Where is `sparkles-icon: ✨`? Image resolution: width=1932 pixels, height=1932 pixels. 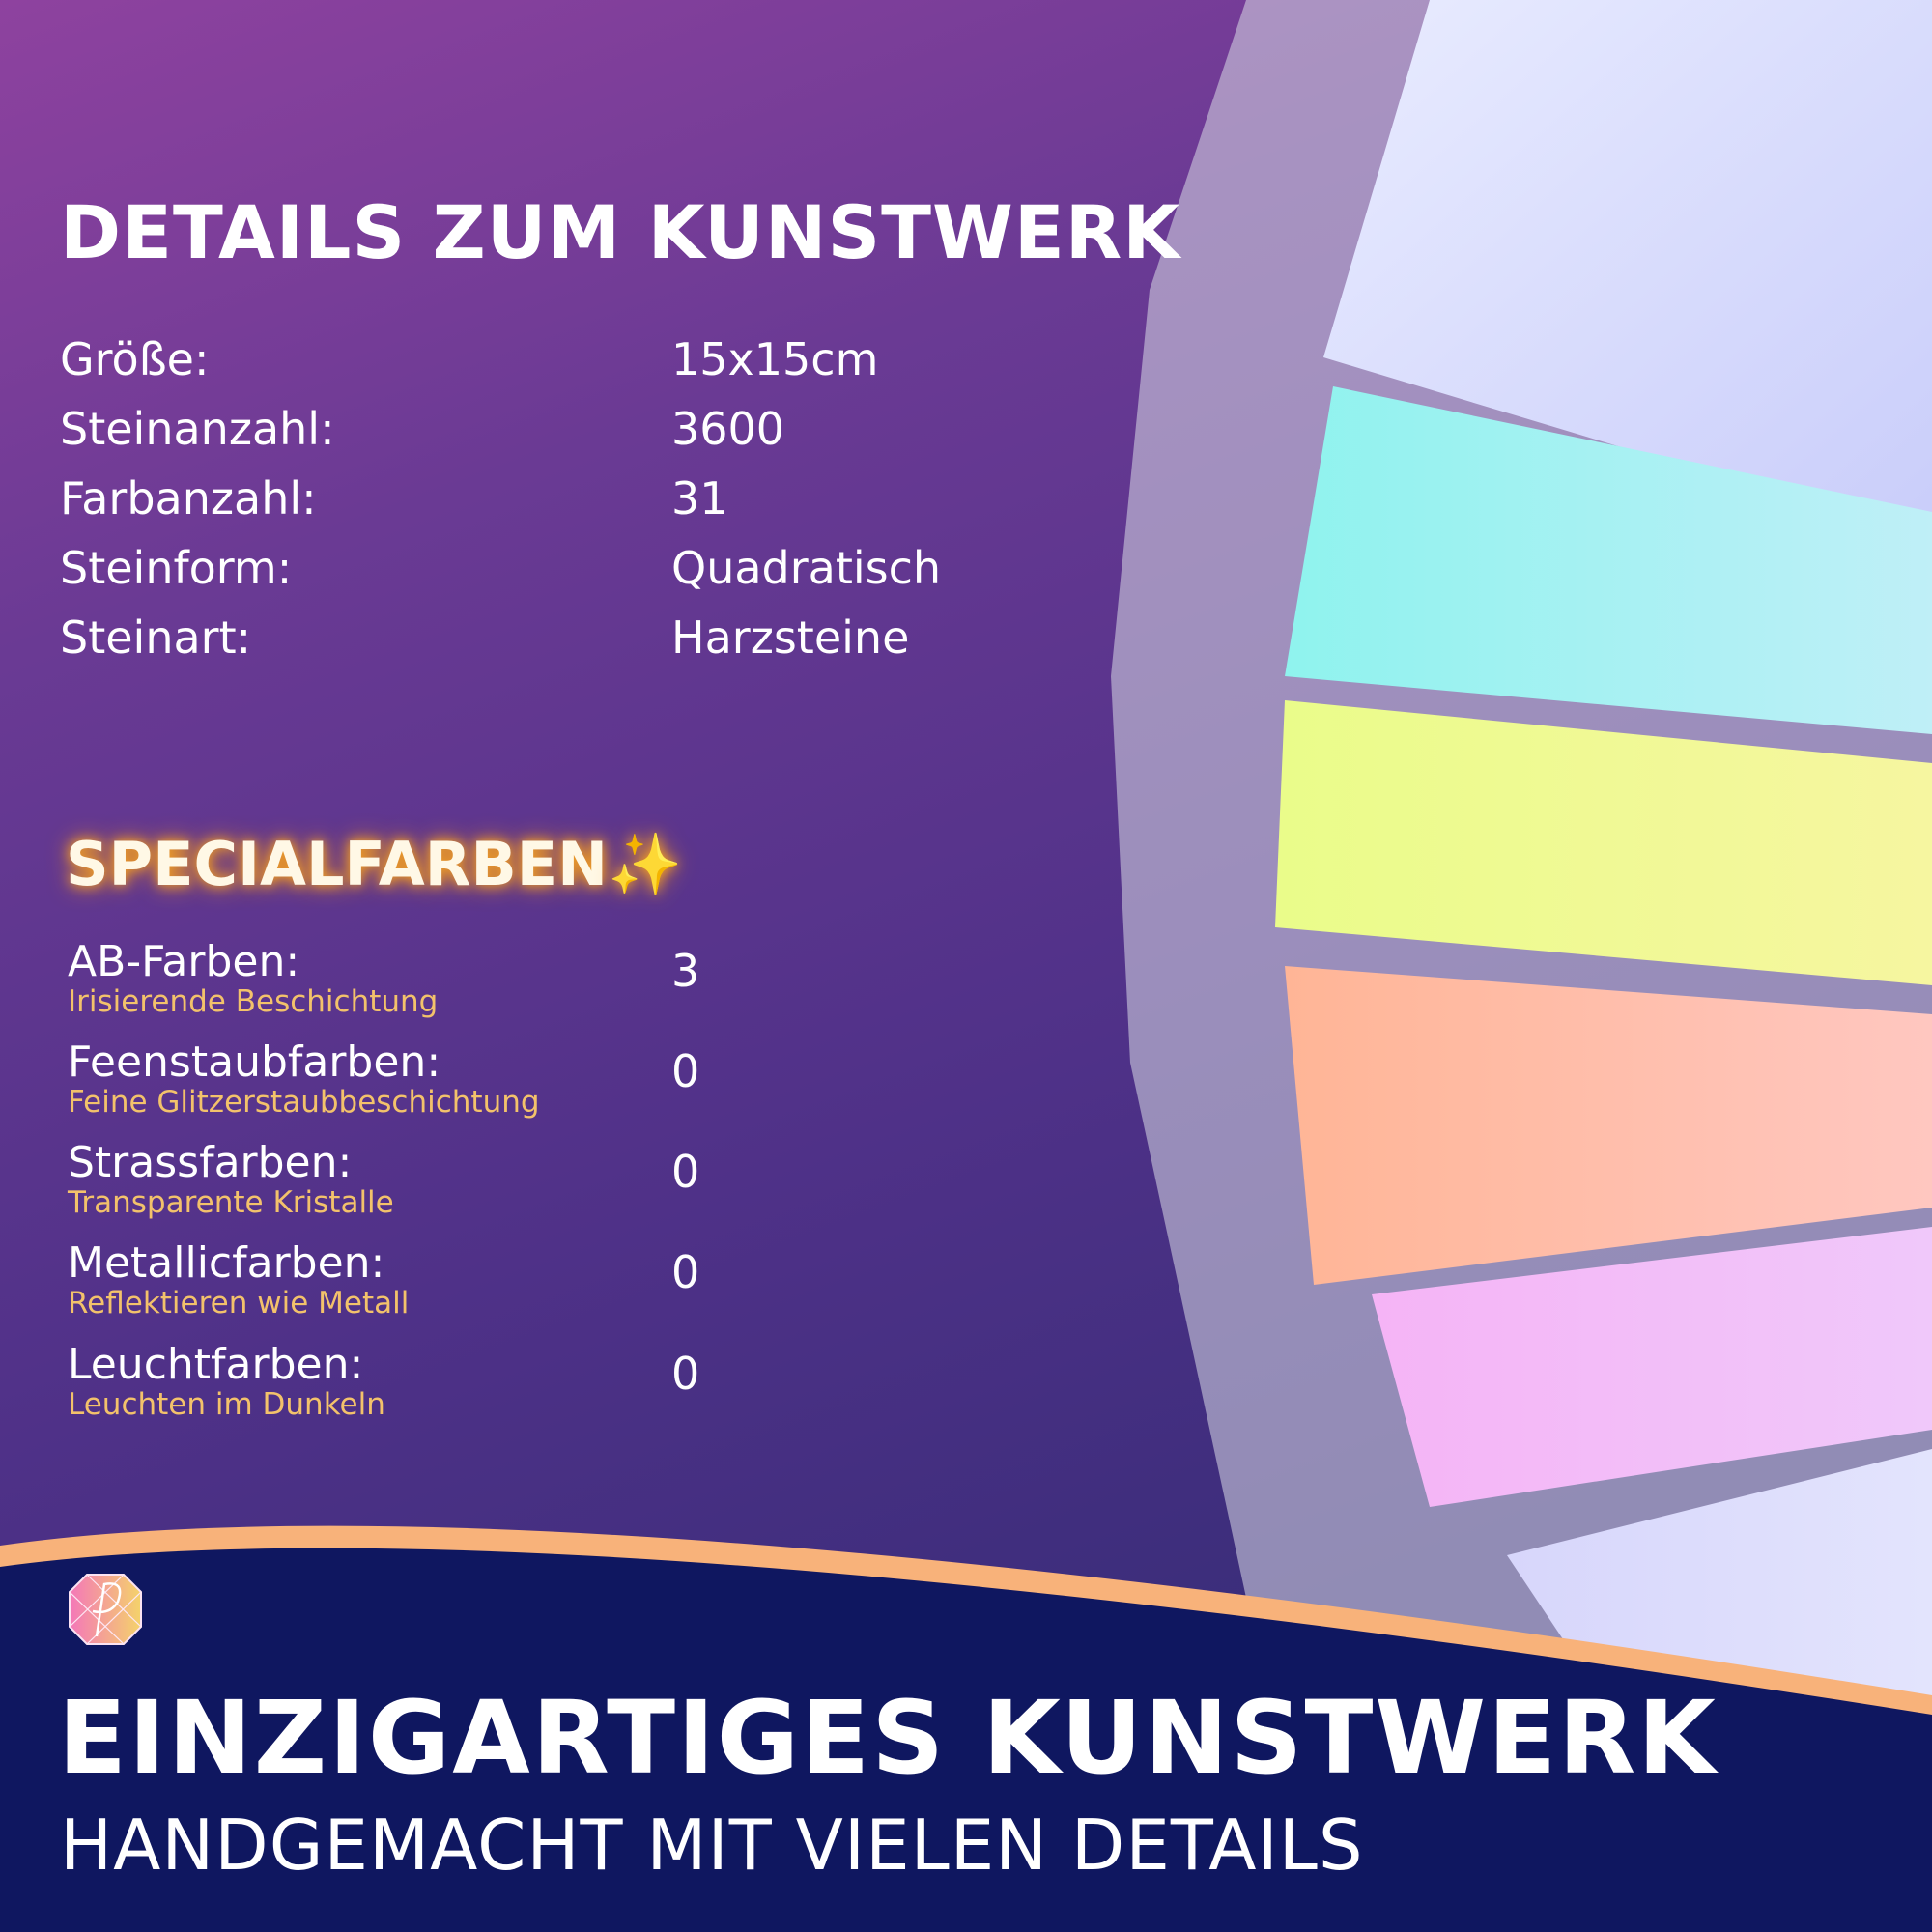
sparkles-icon: ✨ is located at coordinates (645, 864).